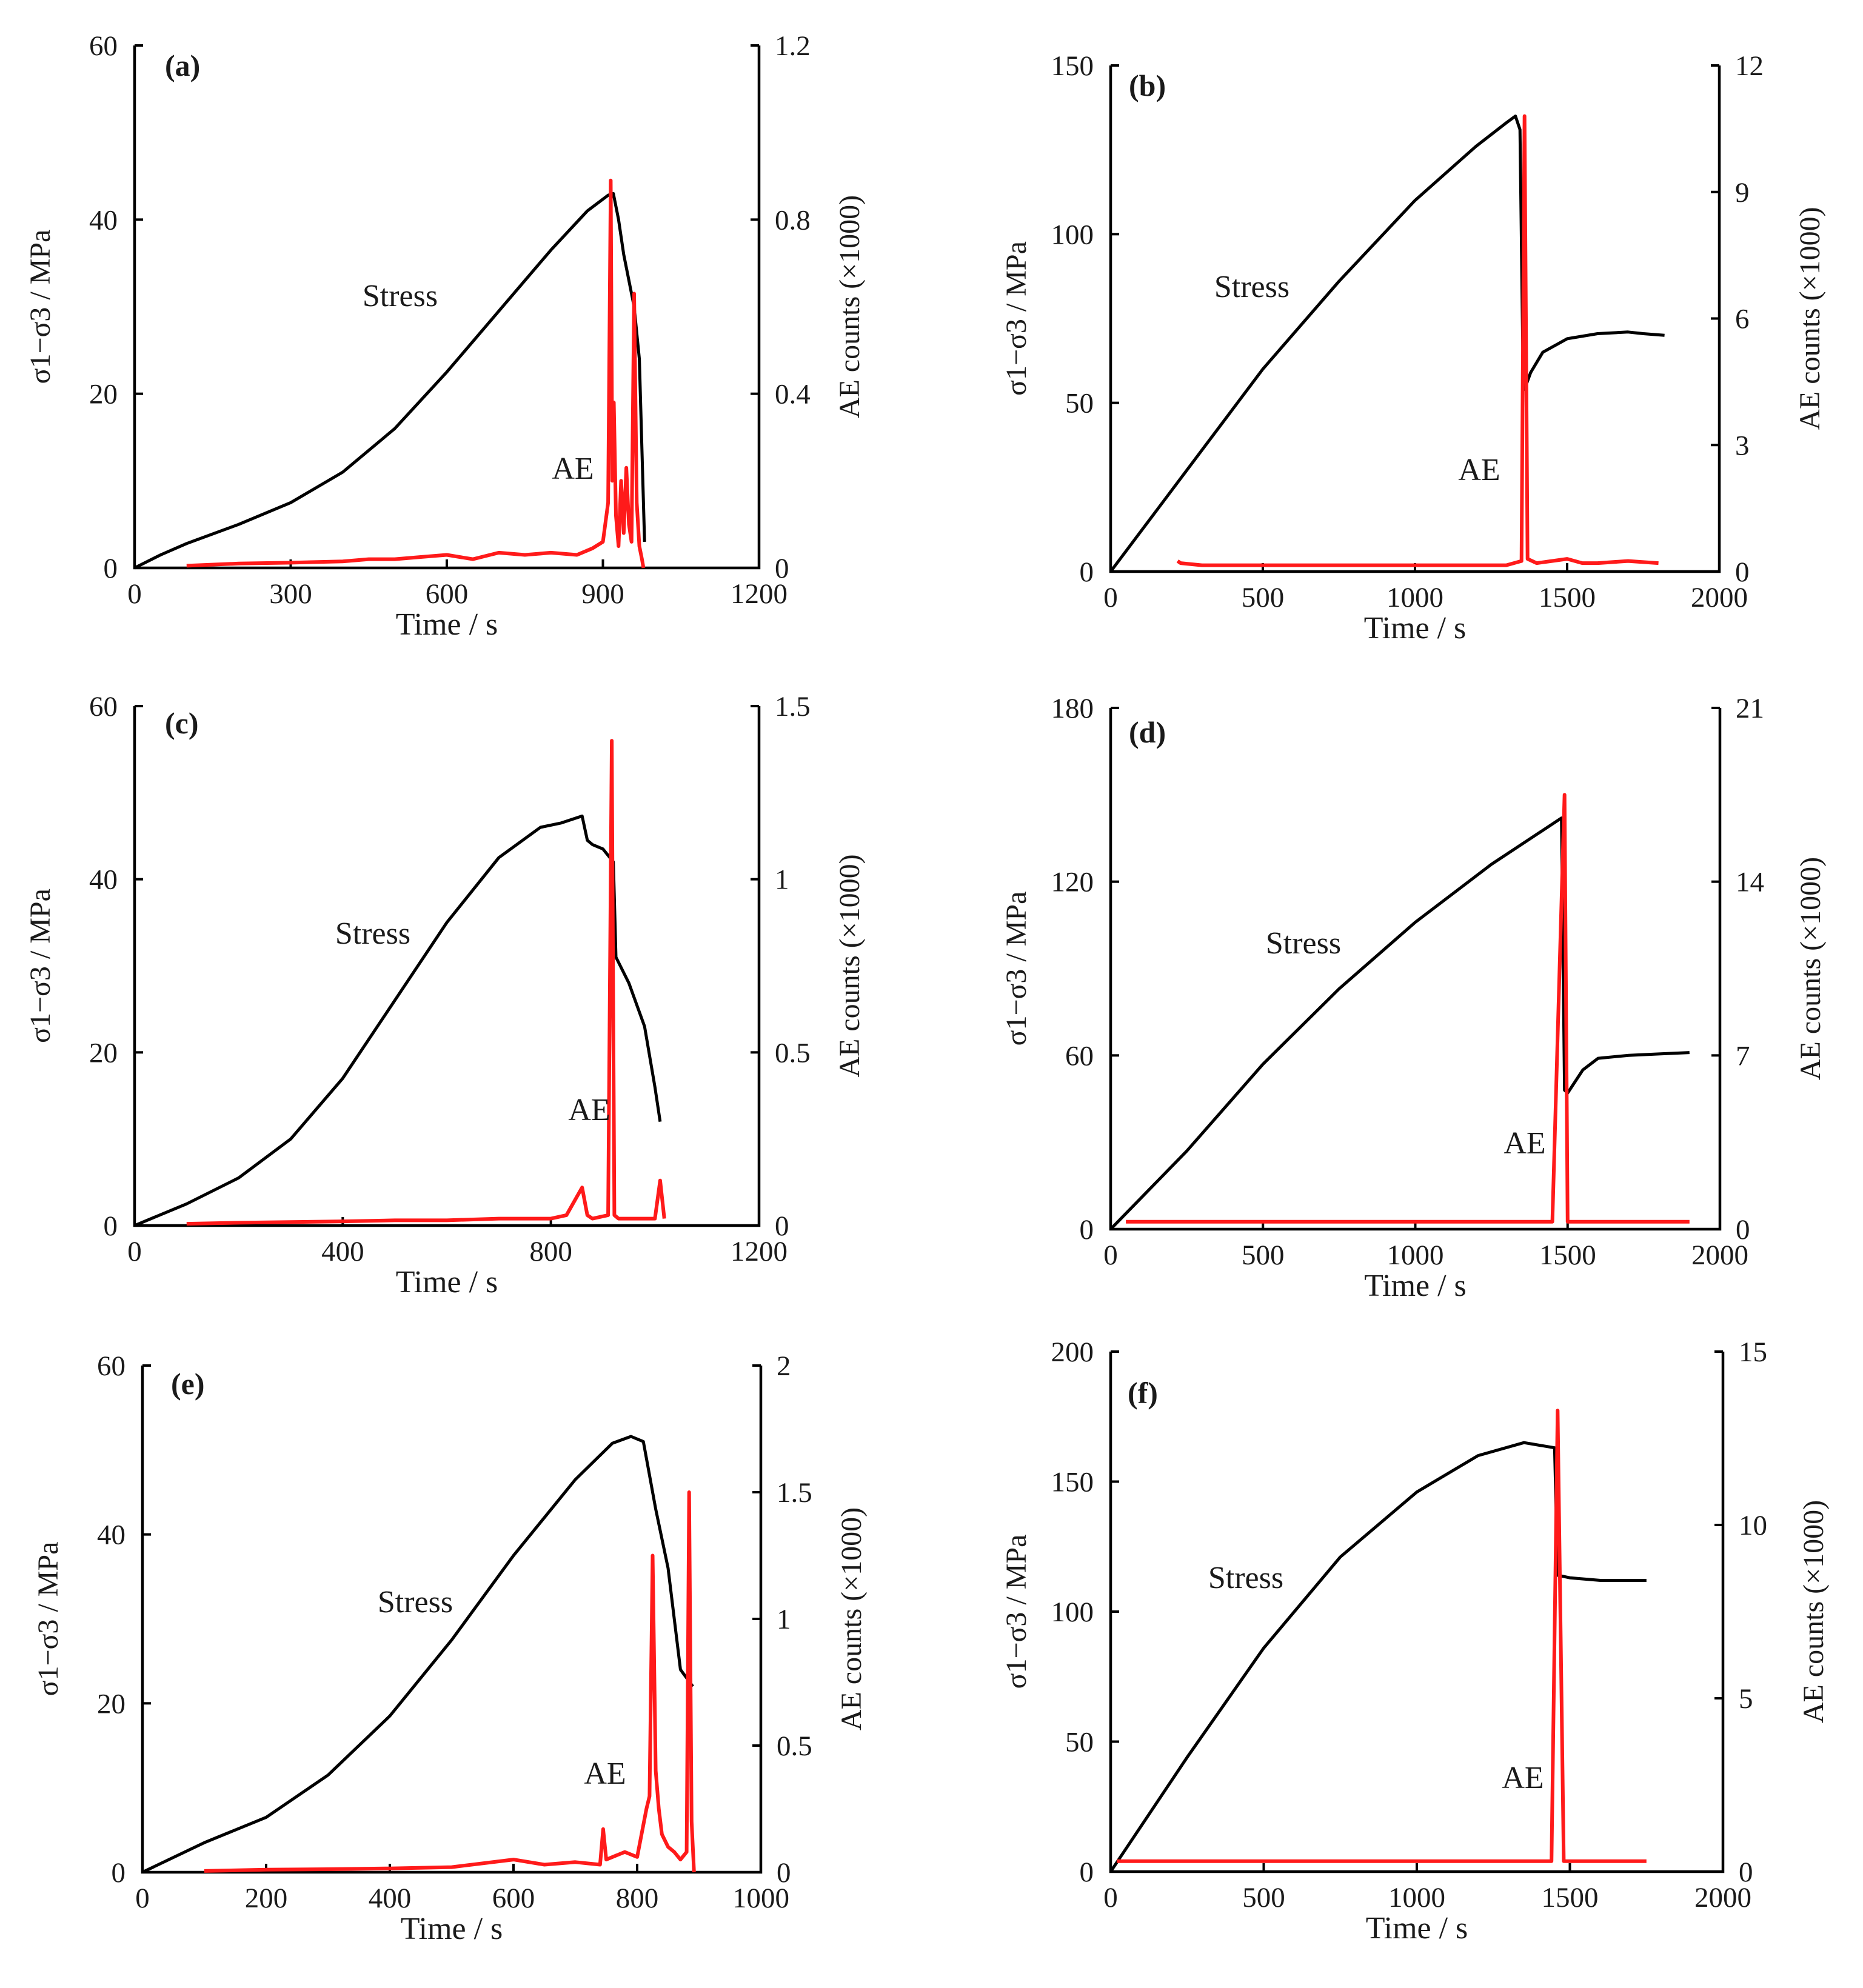  Describe the element at coordinates (1263, 1897) in the screenshot. I see `x-tick-label: 500` at that location.